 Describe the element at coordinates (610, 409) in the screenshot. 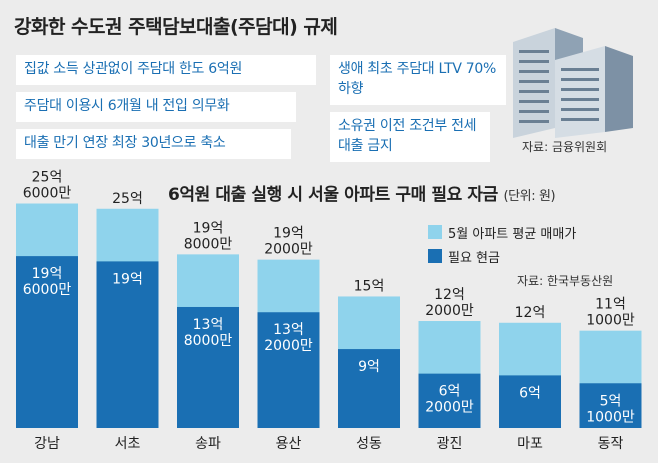

I see `label-cash-needed-7: 5억 1000만` at that location.